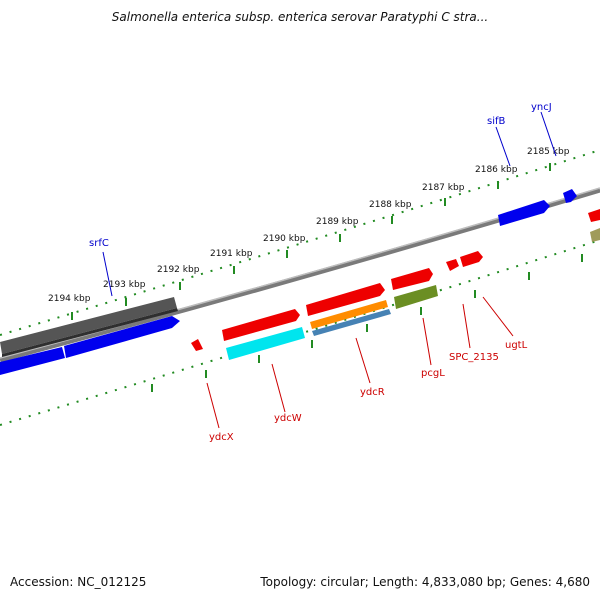 Image resolution: width=600 pixels, height=600 pixels. I want to click on leader-ydcX, so click(213, 405).